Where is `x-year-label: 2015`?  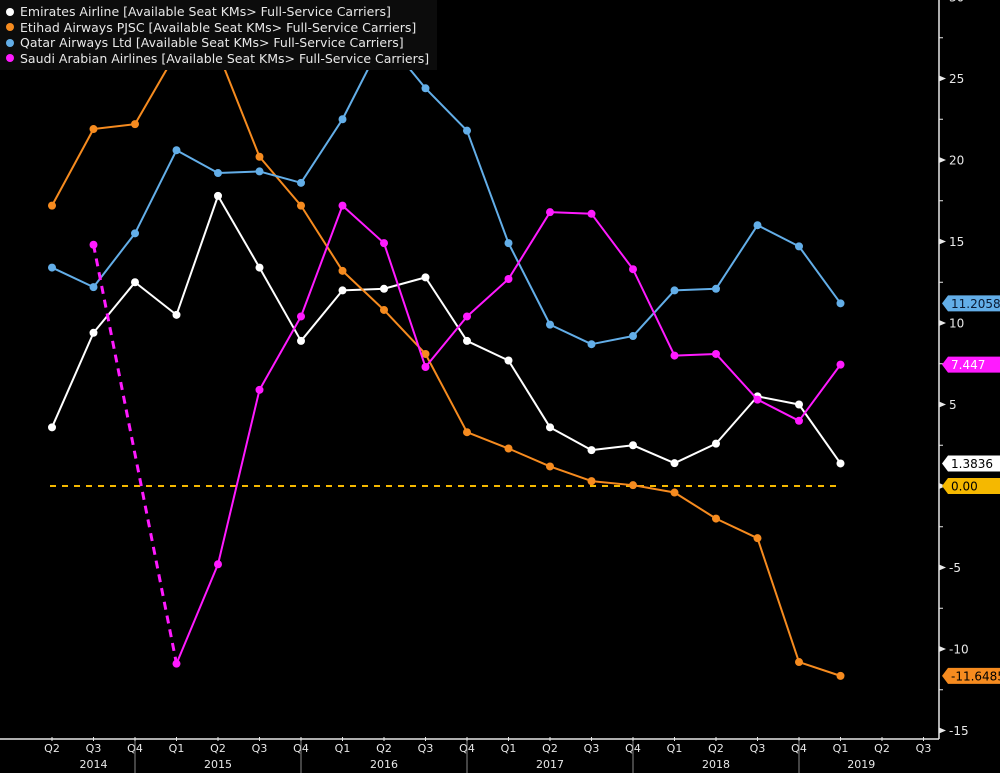 x-year-label: 2015 is located at coordinates (218, 764).